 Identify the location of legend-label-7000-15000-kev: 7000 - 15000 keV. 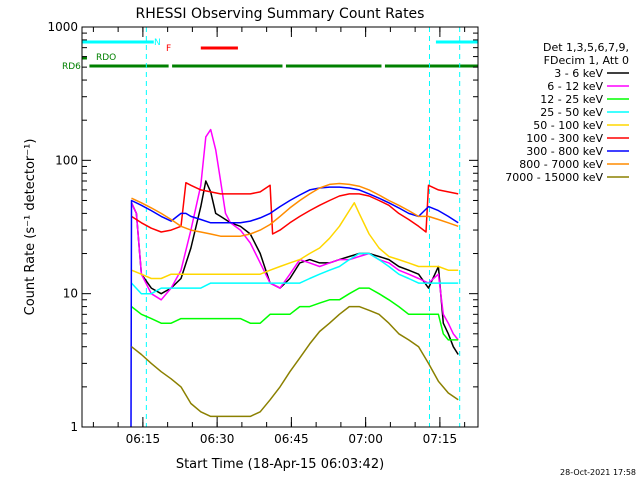
(554, 177).